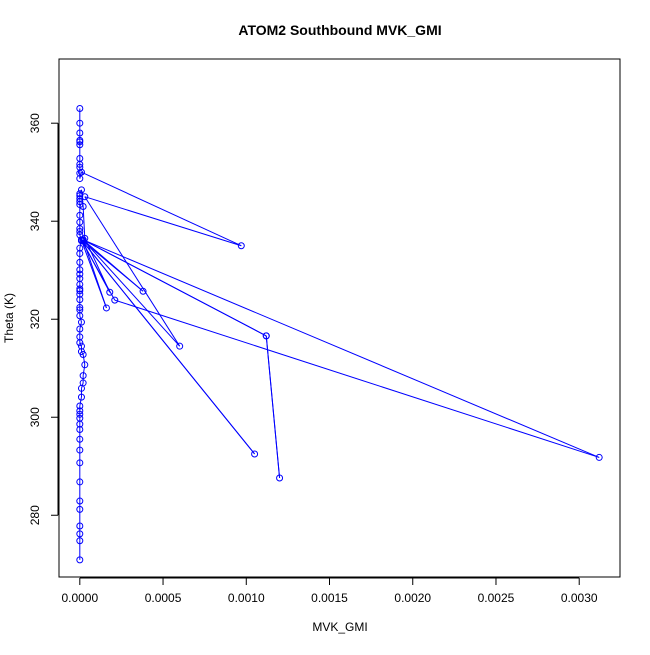 Image resolution: width=650 pixels, height=655 pixels. I want to click on y-tick-label: 340, so click(35, 221).